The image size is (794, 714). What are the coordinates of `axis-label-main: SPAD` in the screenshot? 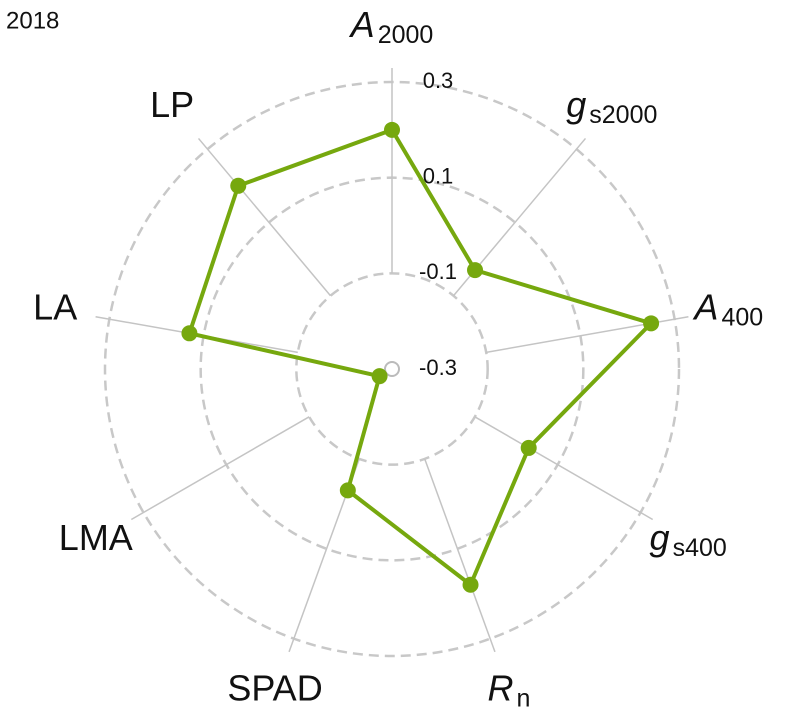 It's located at (274, 687).